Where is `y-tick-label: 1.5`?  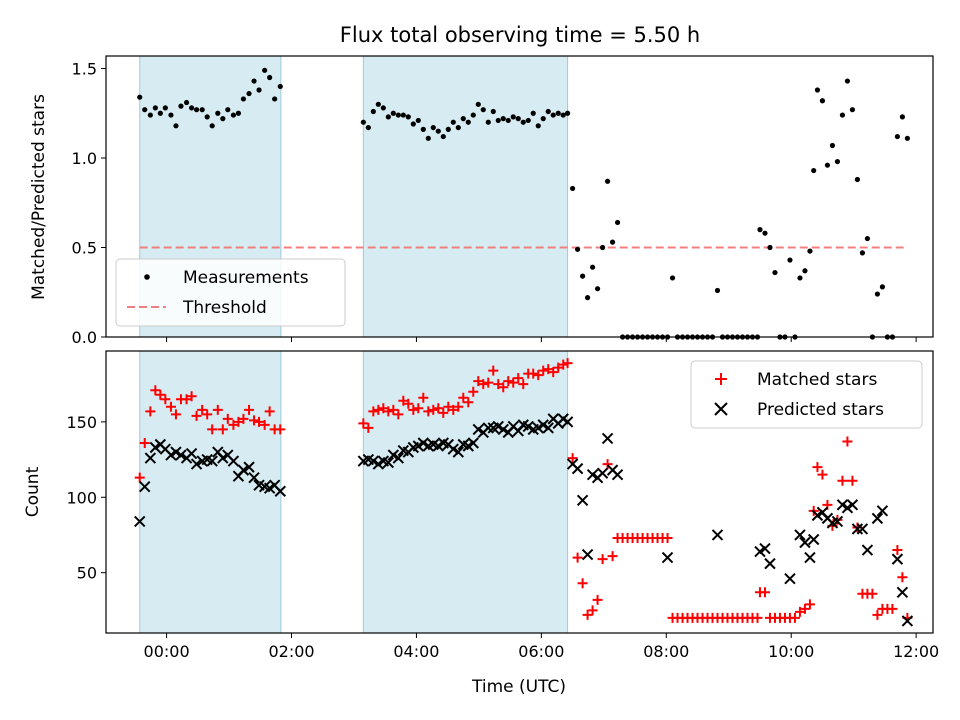
y-tick-label: 1.5 is located at coordinates (84, 69).